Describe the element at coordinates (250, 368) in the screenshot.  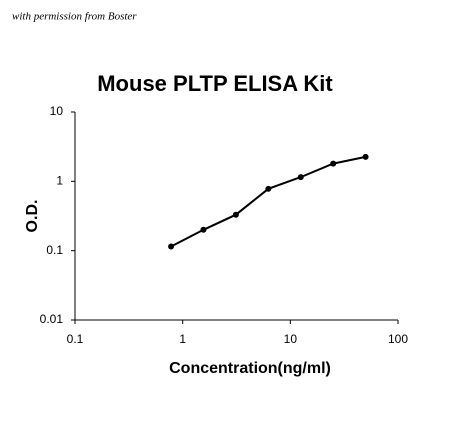
I see `x-axis-label: Concentration(ng/ml)` at that location.